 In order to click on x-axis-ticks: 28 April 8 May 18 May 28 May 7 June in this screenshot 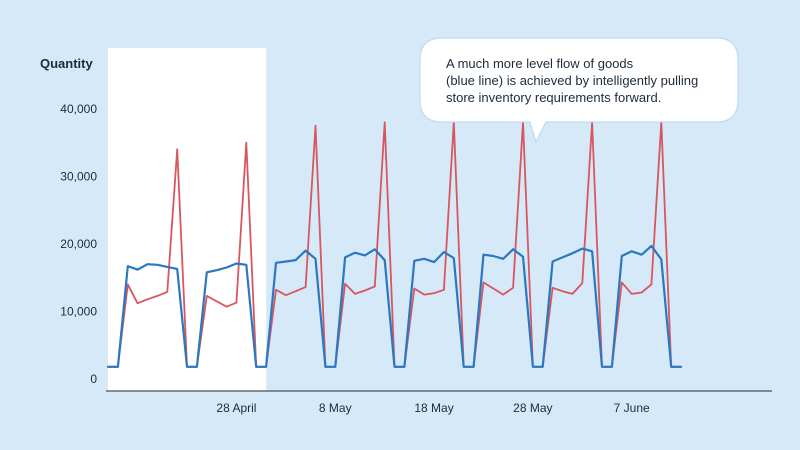, I will do `click(433, 408)`.